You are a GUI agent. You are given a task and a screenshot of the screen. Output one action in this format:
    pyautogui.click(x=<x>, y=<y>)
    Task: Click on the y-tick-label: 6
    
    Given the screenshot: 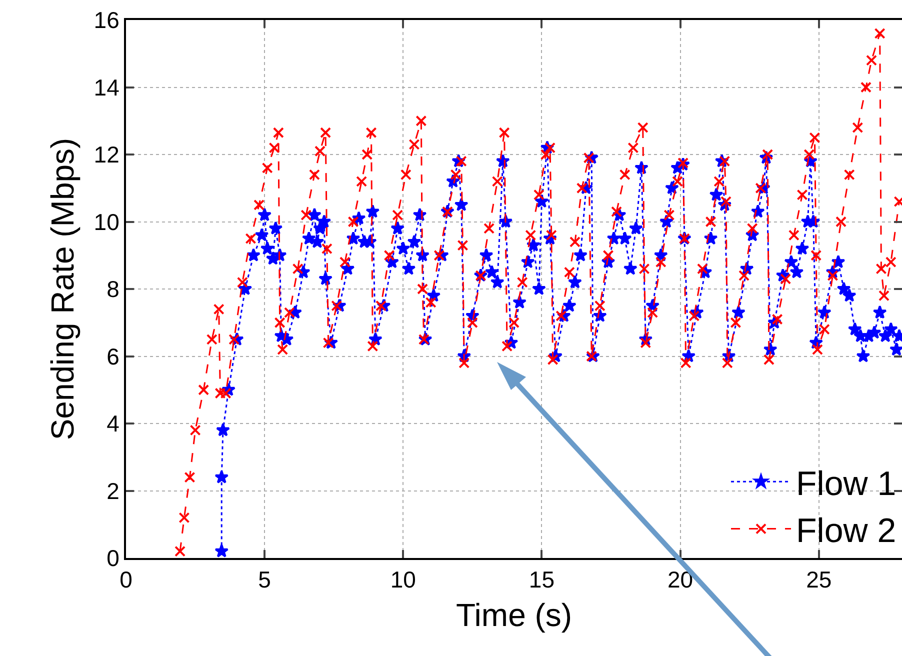 What is the action you would take?
    pyautogui.click(x=113, y=356)
    